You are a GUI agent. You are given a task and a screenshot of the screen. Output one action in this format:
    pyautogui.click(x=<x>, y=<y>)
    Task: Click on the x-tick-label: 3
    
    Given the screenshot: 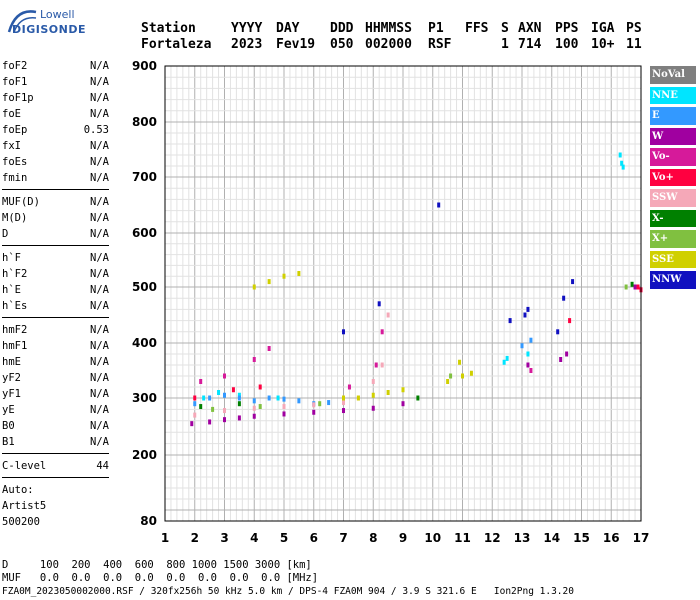 What is the action you would take?
    pyautogui.click(x=224, y=538)
    